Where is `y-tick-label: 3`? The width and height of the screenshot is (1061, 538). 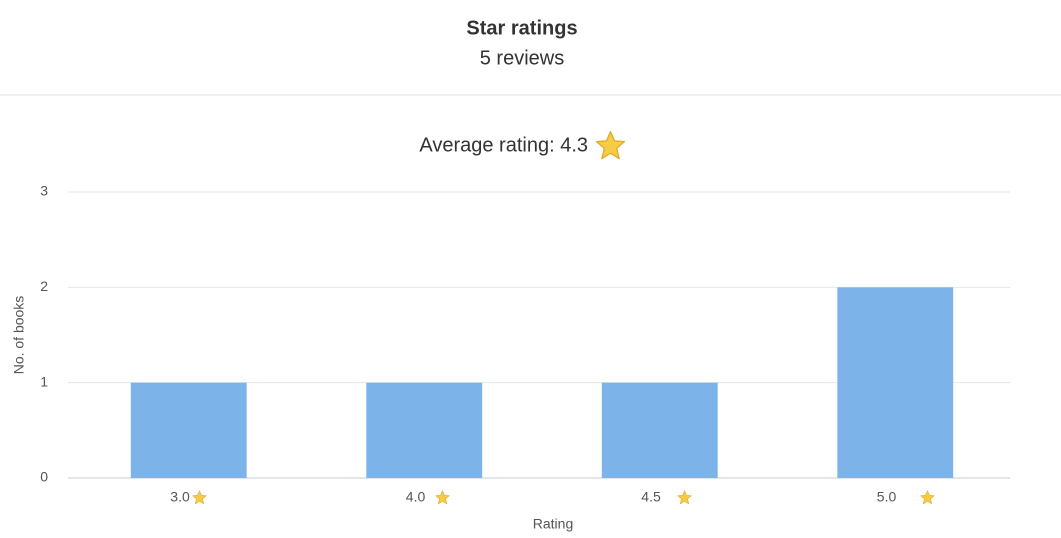 y-tick-label: 3 is located at coordinates (44, 191).